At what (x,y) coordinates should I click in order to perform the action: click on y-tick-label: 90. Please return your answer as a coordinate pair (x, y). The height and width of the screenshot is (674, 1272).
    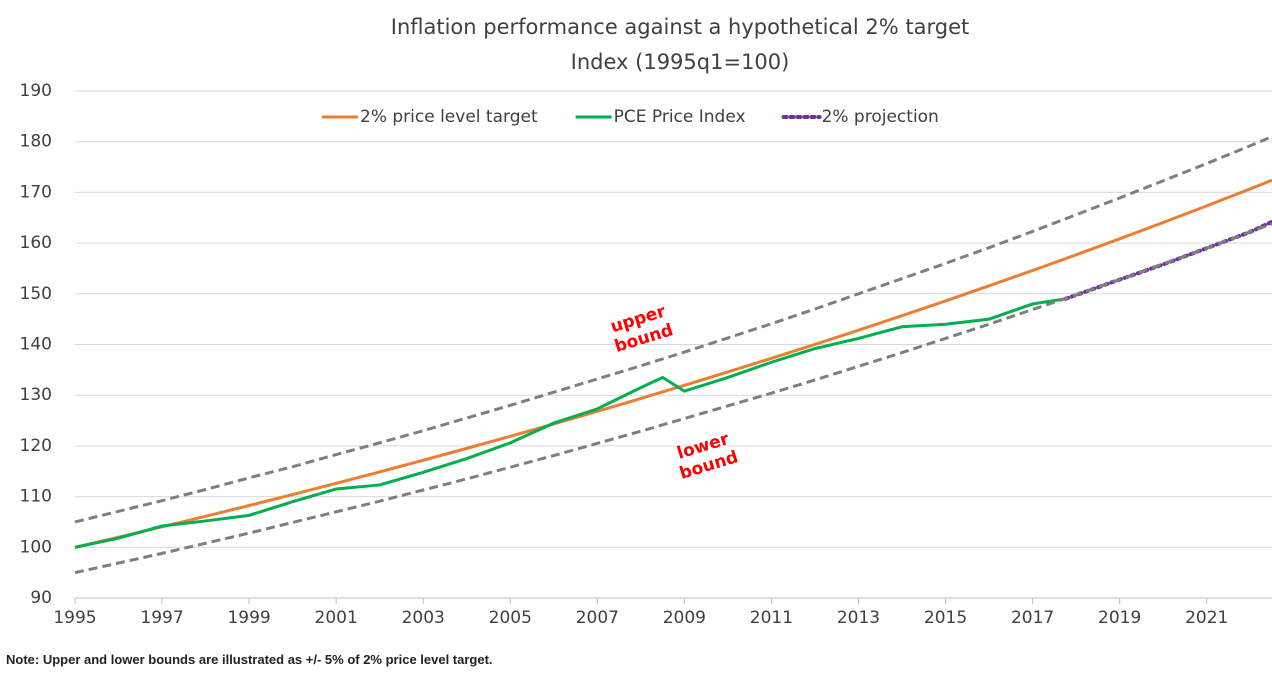
    Looking at the image, I should click on (41, 598).